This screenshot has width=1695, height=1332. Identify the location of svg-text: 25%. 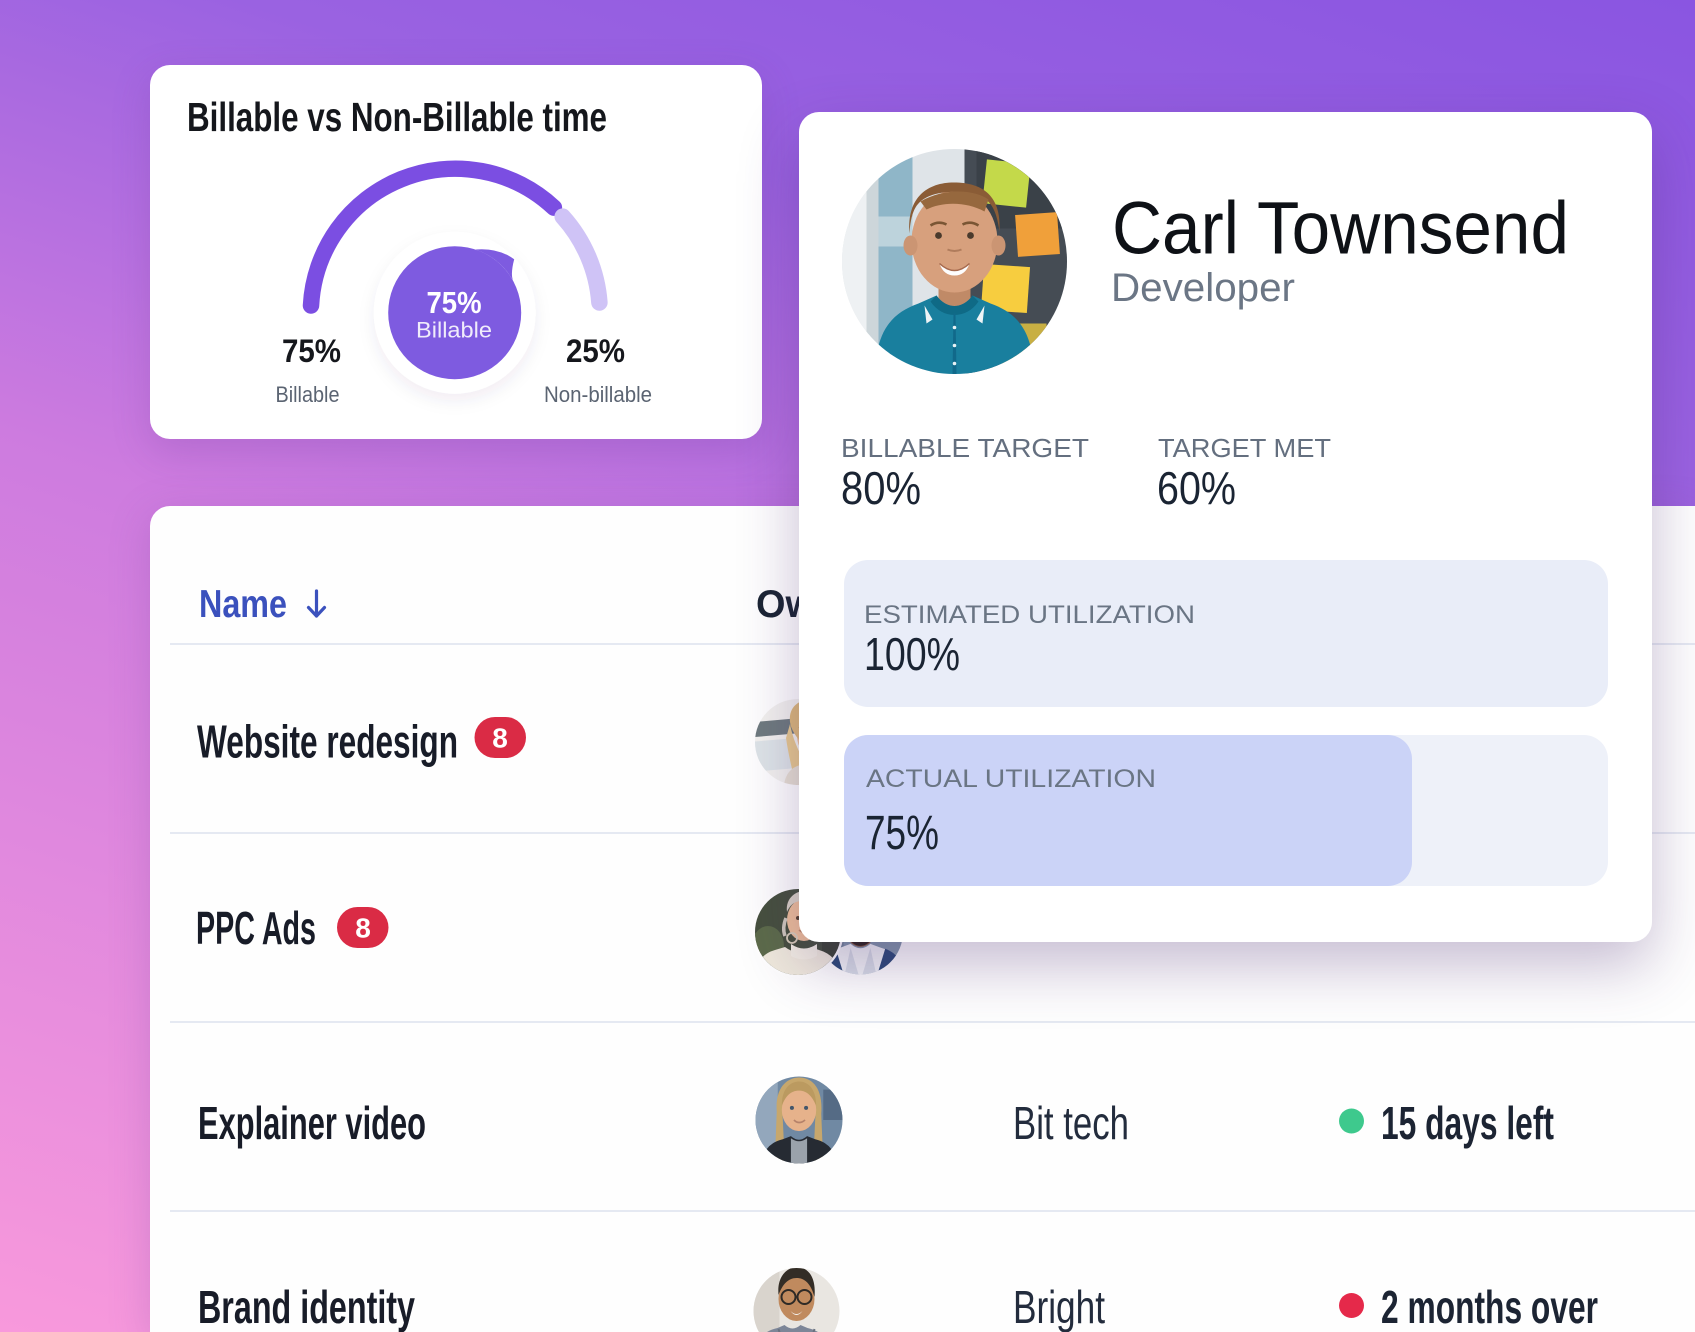
(595, 351).